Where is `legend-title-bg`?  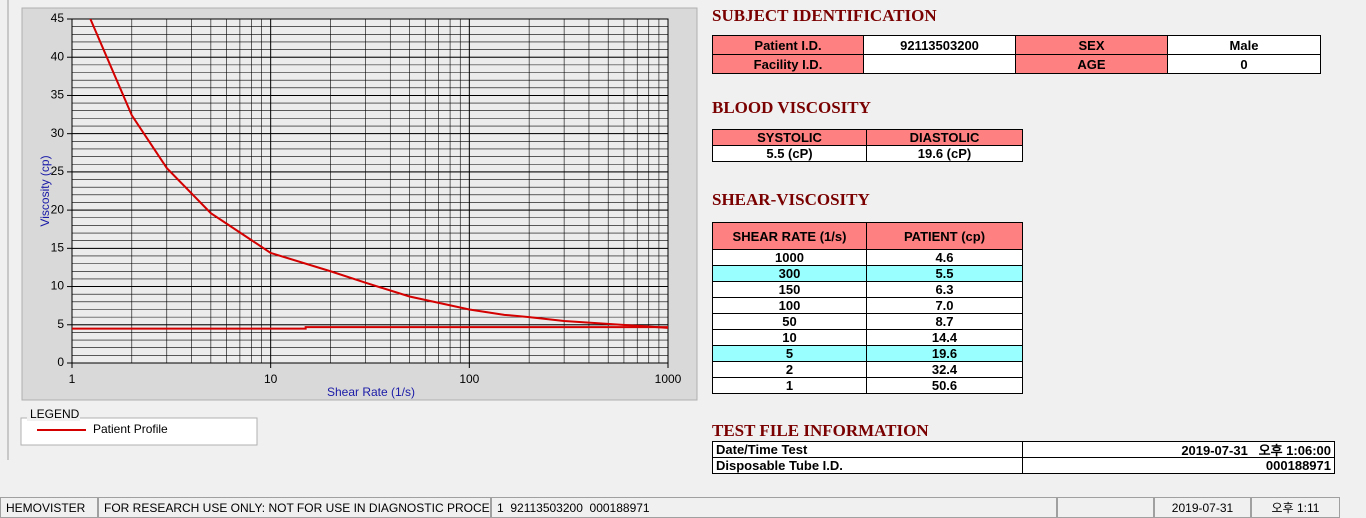 legend-title-bg is located at coordinates (53, 415).